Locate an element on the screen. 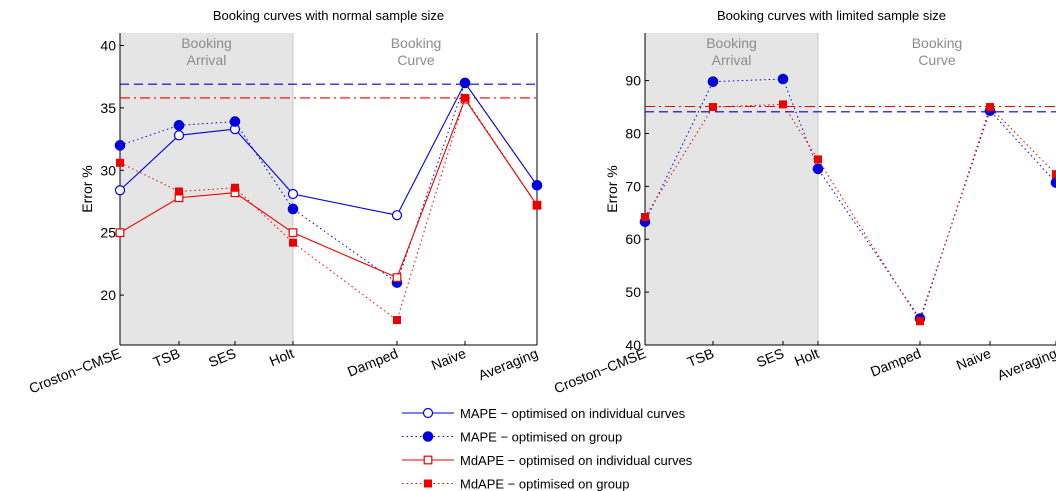 The image size is (1056, 491). legend-label: MAPE − optimised on individual curves is located at coordinates (573, 413).